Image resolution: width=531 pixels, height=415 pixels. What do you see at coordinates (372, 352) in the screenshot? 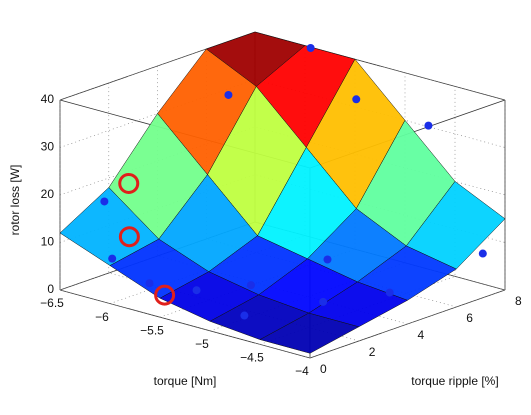
I see `y-tick-label: 2` at bounding box center [372, 352].